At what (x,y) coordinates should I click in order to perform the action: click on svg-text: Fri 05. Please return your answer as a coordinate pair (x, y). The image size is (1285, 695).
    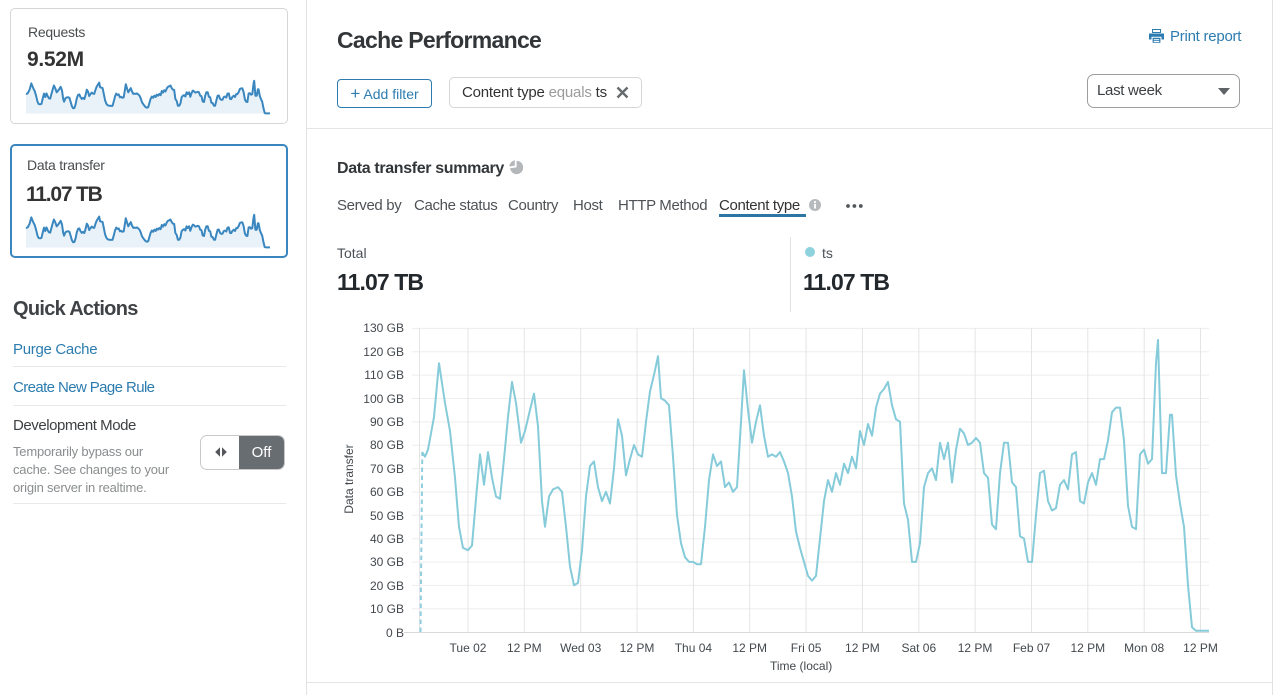
    Looking at the image, I should click on (806, 648).